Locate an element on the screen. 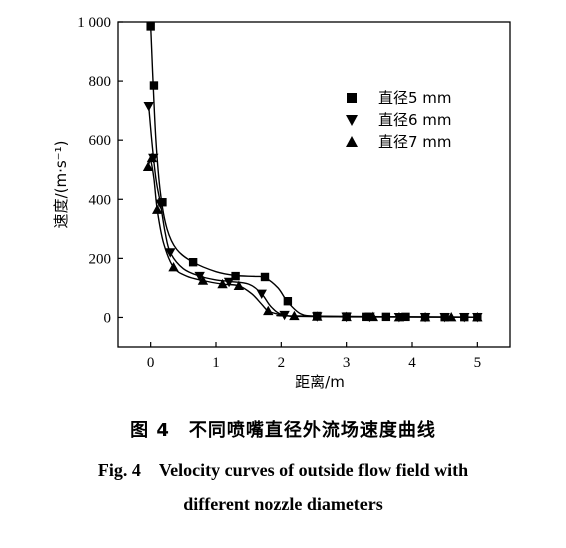 Image resolution: width=566 pixels, height=548 pixels. legend-label: 直径6 mm is located at coordinates (415, 120).